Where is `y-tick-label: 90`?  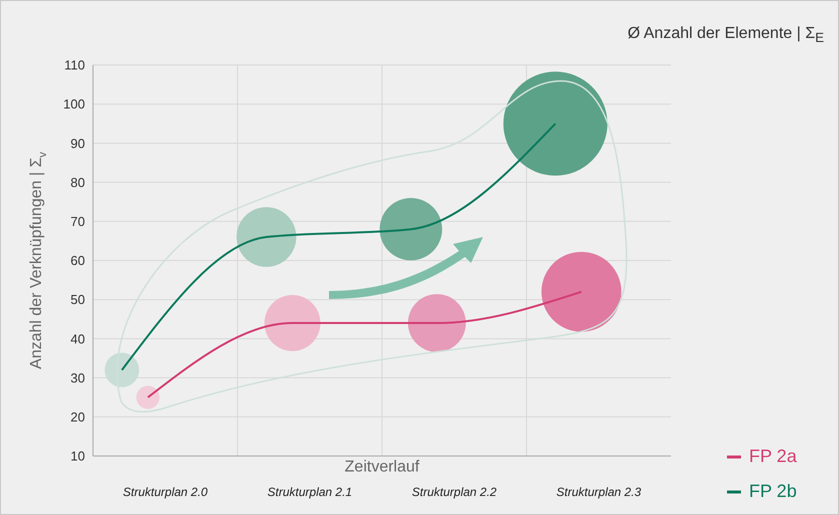
y-tick-label: 90 is located at coordinates (77, 143).